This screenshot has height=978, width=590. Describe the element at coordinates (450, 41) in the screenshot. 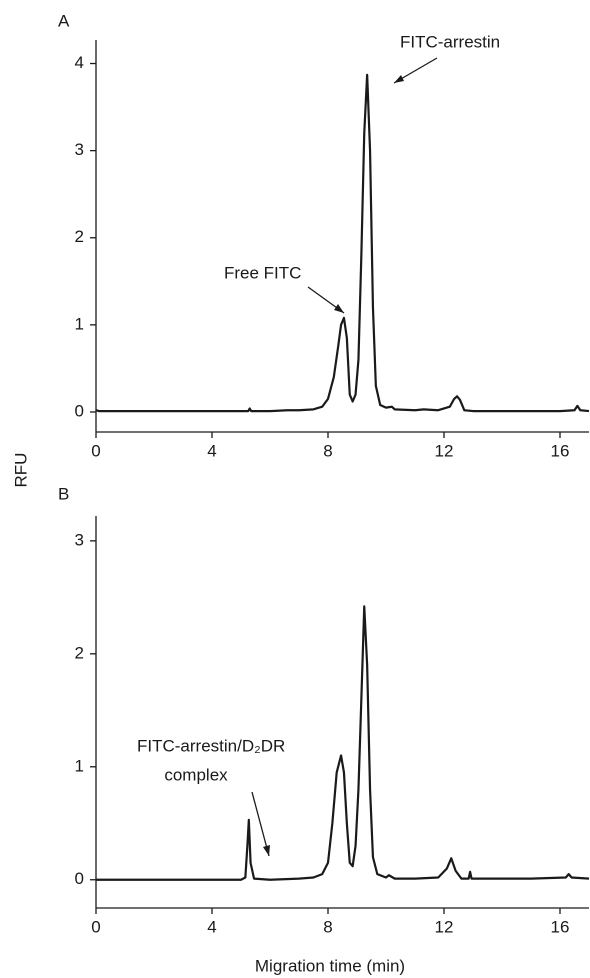

I see `annotation: FITC-arrestin` at that location.